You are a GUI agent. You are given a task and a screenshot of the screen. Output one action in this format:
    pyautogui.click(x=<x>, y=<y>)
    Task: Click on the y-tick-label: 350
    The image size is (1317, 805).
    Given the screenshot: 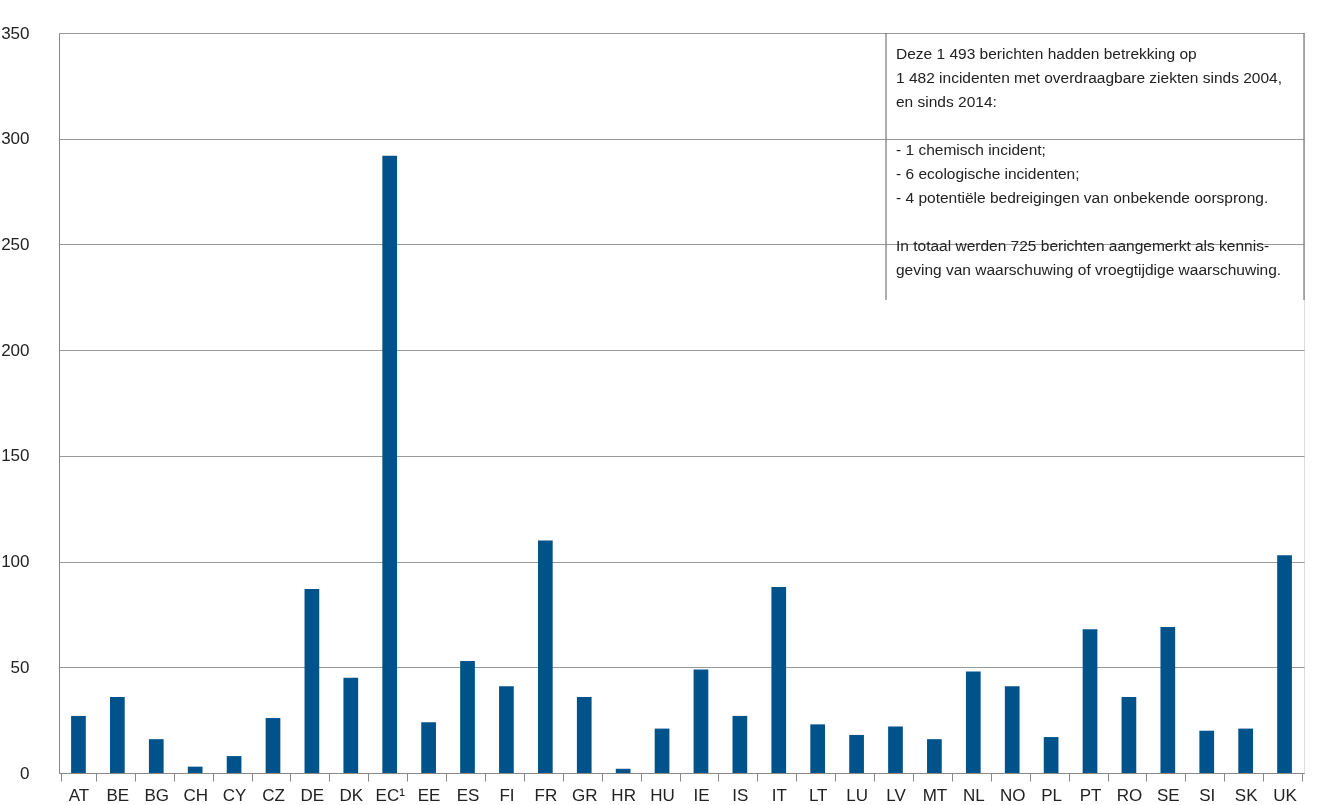 What is the action you would take?
    pyautogui.click(x=15, y=33)
    